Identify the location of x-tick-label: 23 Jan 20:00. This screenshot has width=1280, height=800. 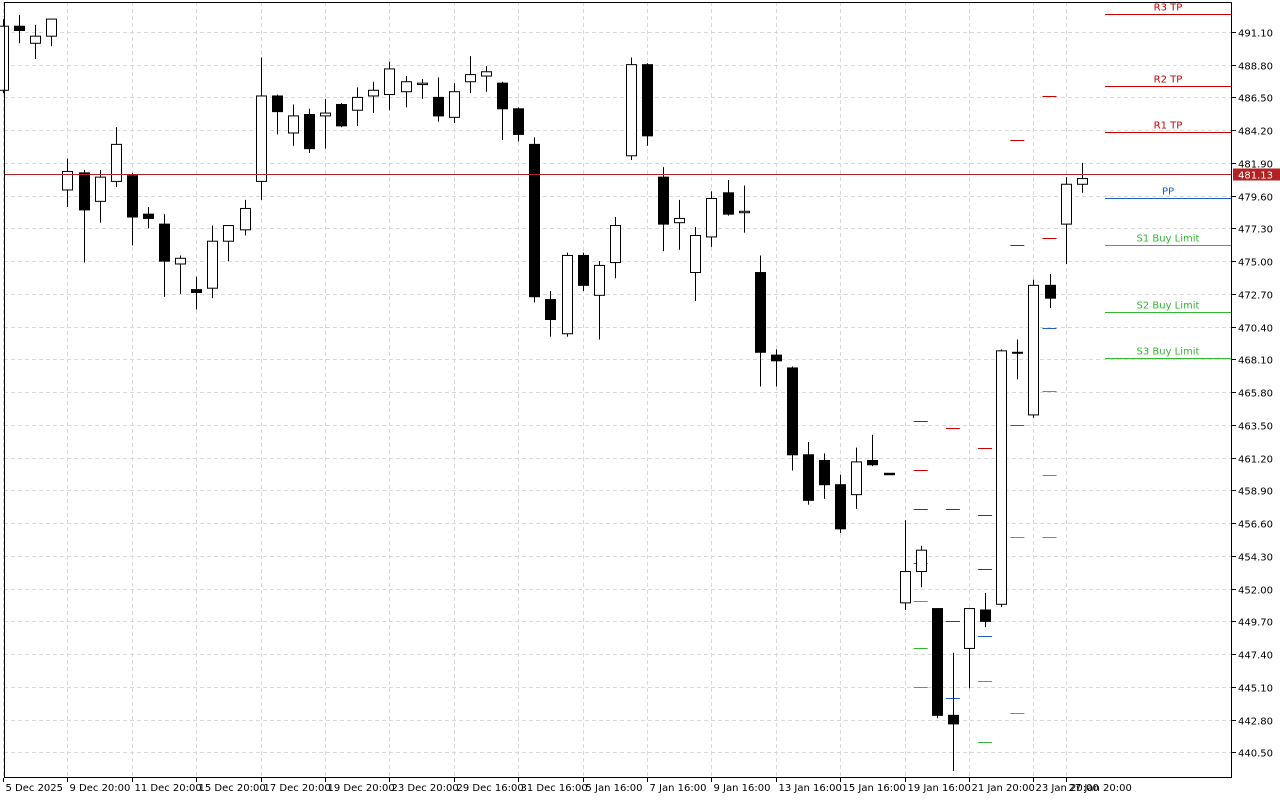
(1067, 788).